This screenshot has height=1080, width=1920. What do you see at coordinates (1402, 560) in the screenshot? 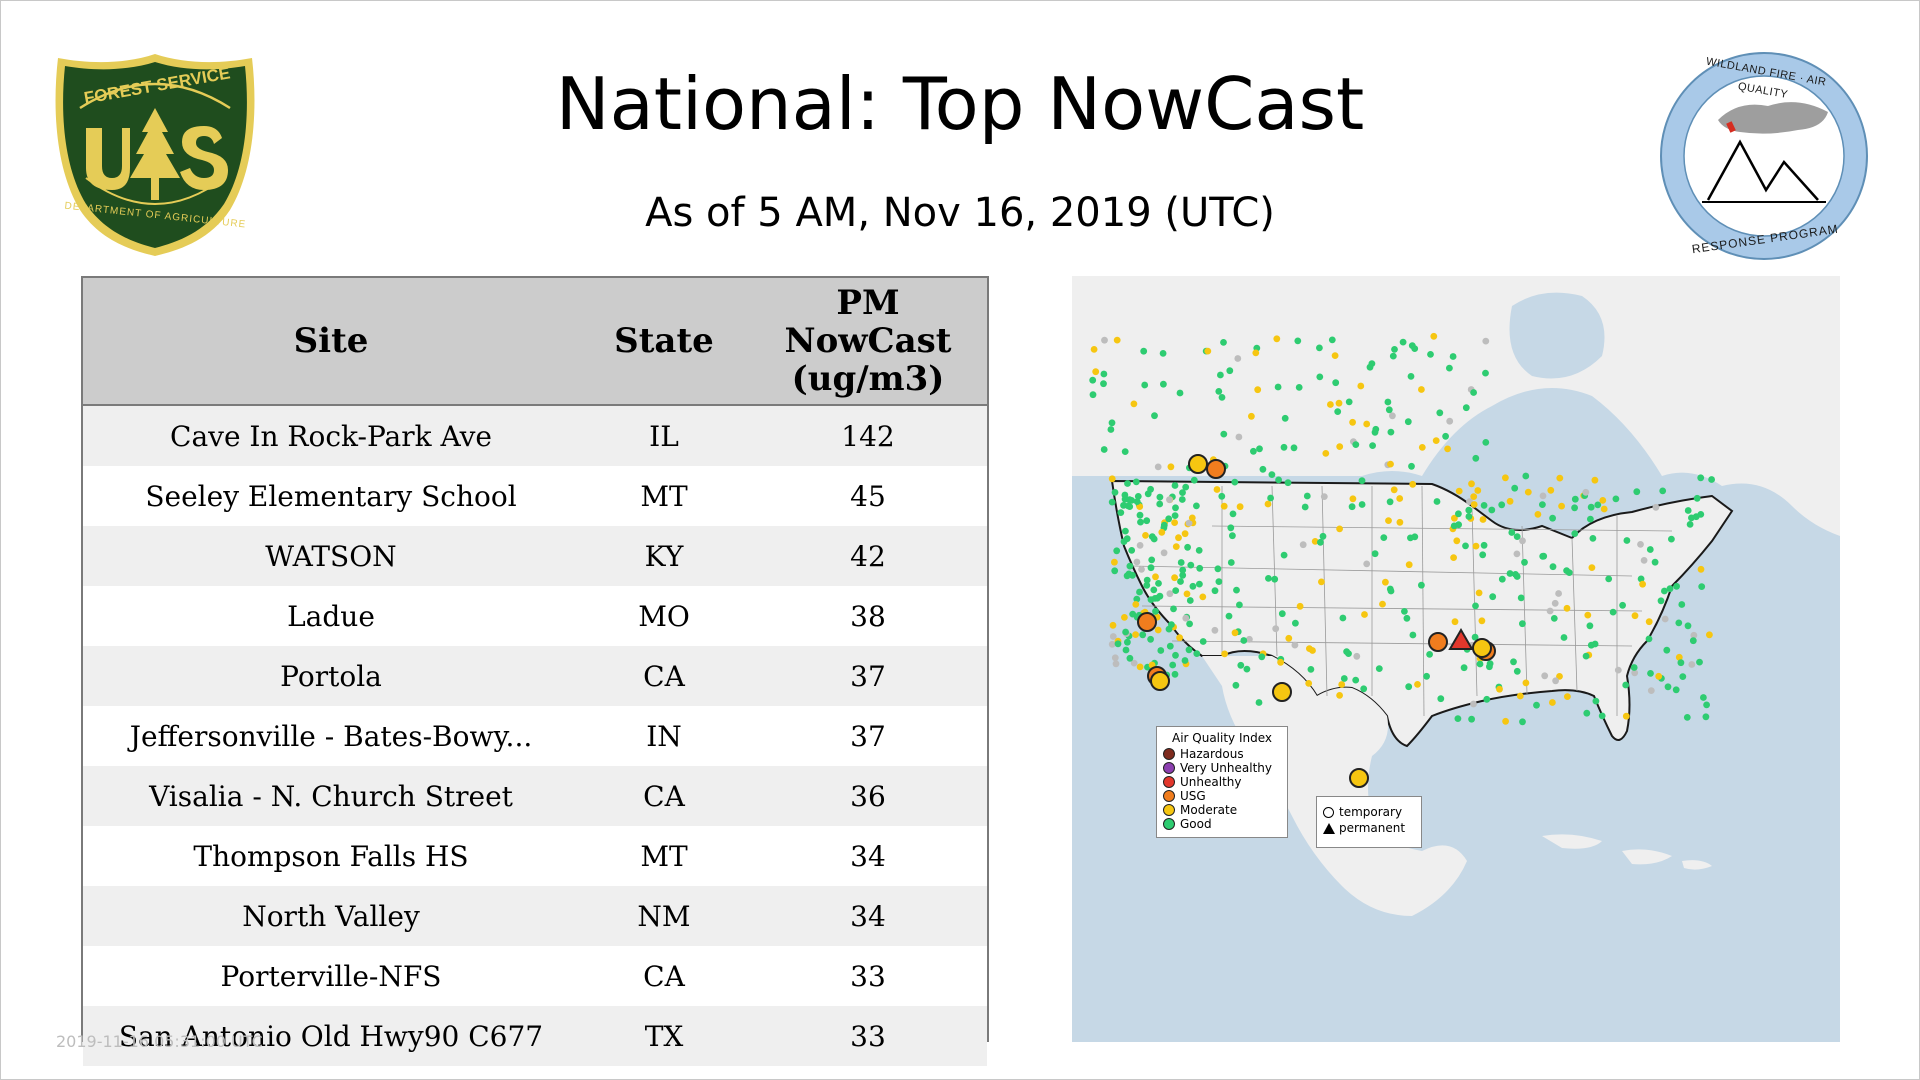
I see `monitor-dots` at bounding box center [1402, 560].